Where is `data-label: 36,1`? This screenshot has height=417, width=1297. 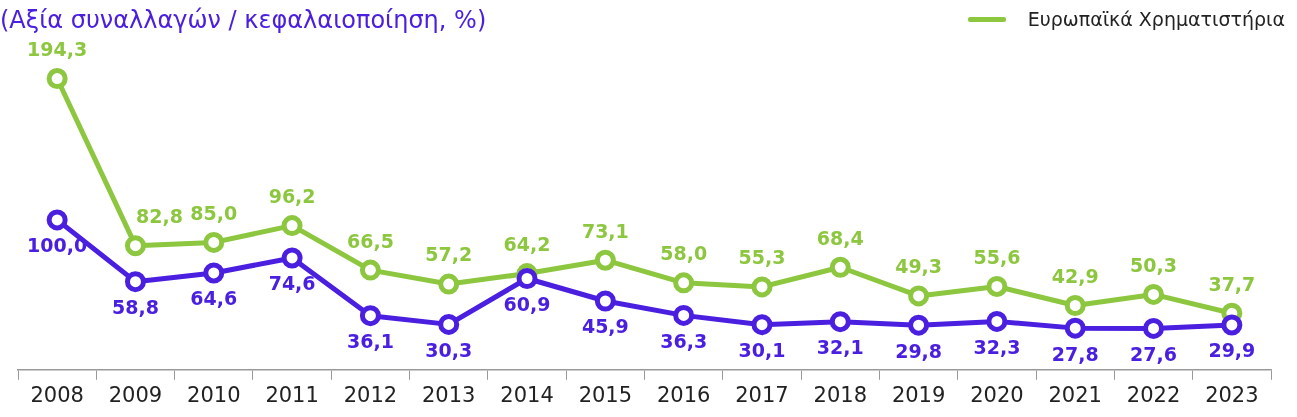 data-label: 36,1 is located at coordinates (370, 341).